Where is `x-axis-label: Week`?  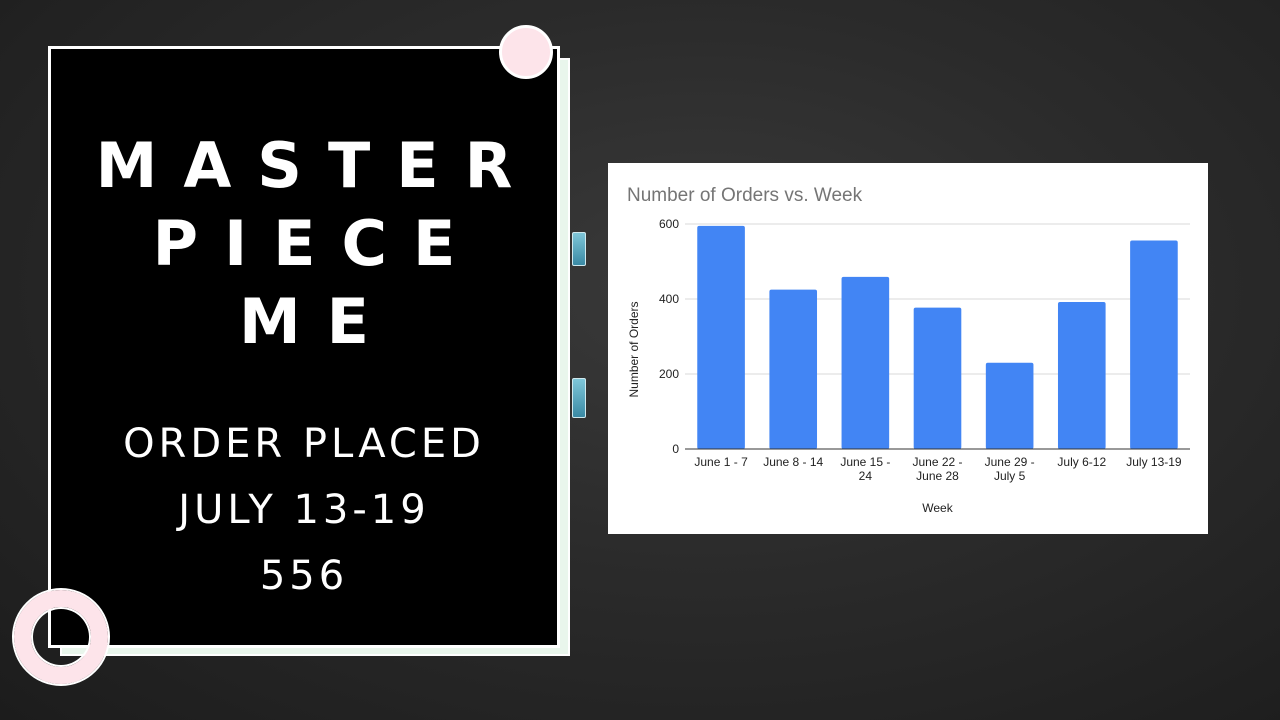
x-axis-label: Week is located at coordinates (937, 508).